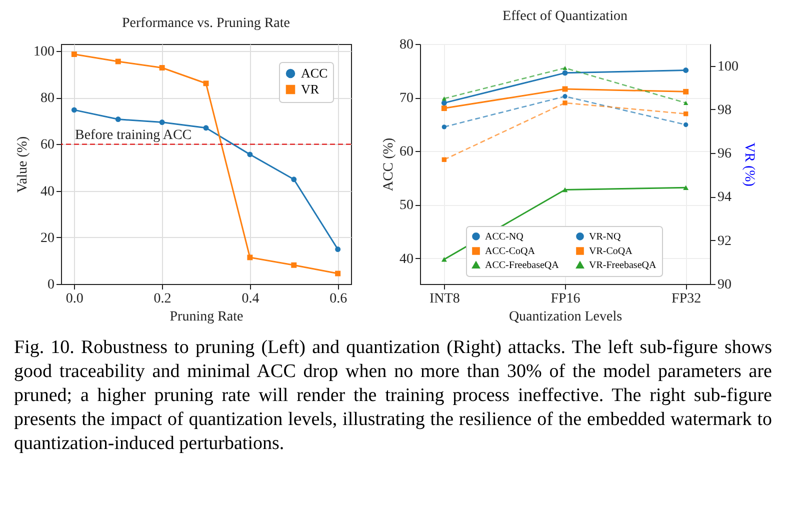 The width and height of the screenshot is (785, 527). I want to click on legend-label: VR-FreebaseQA, so click(623, 265).